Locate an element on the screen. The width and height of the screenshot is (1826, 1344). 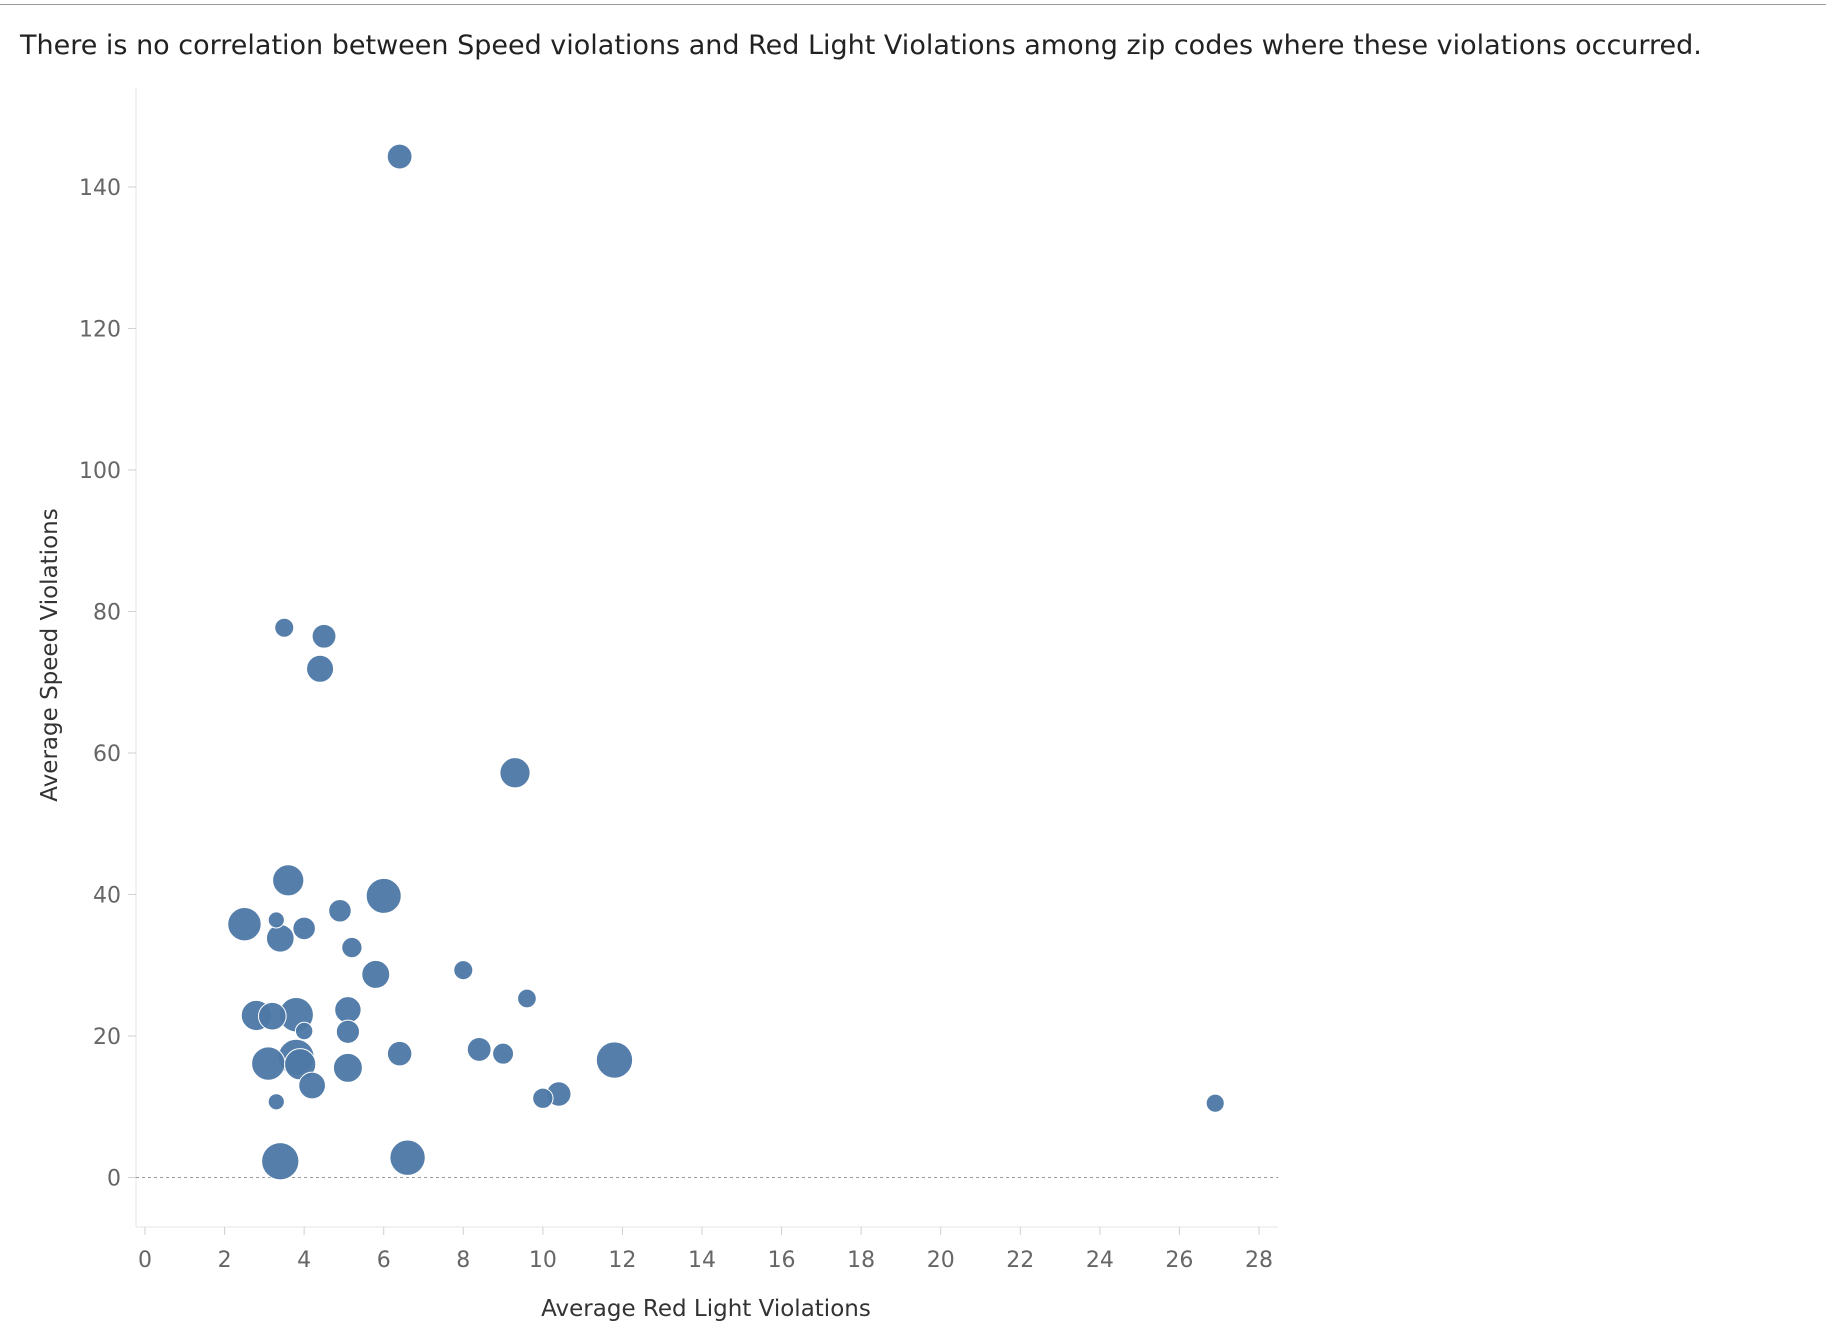
x-tick-label: 2 is located at coordinates (225, 1260).